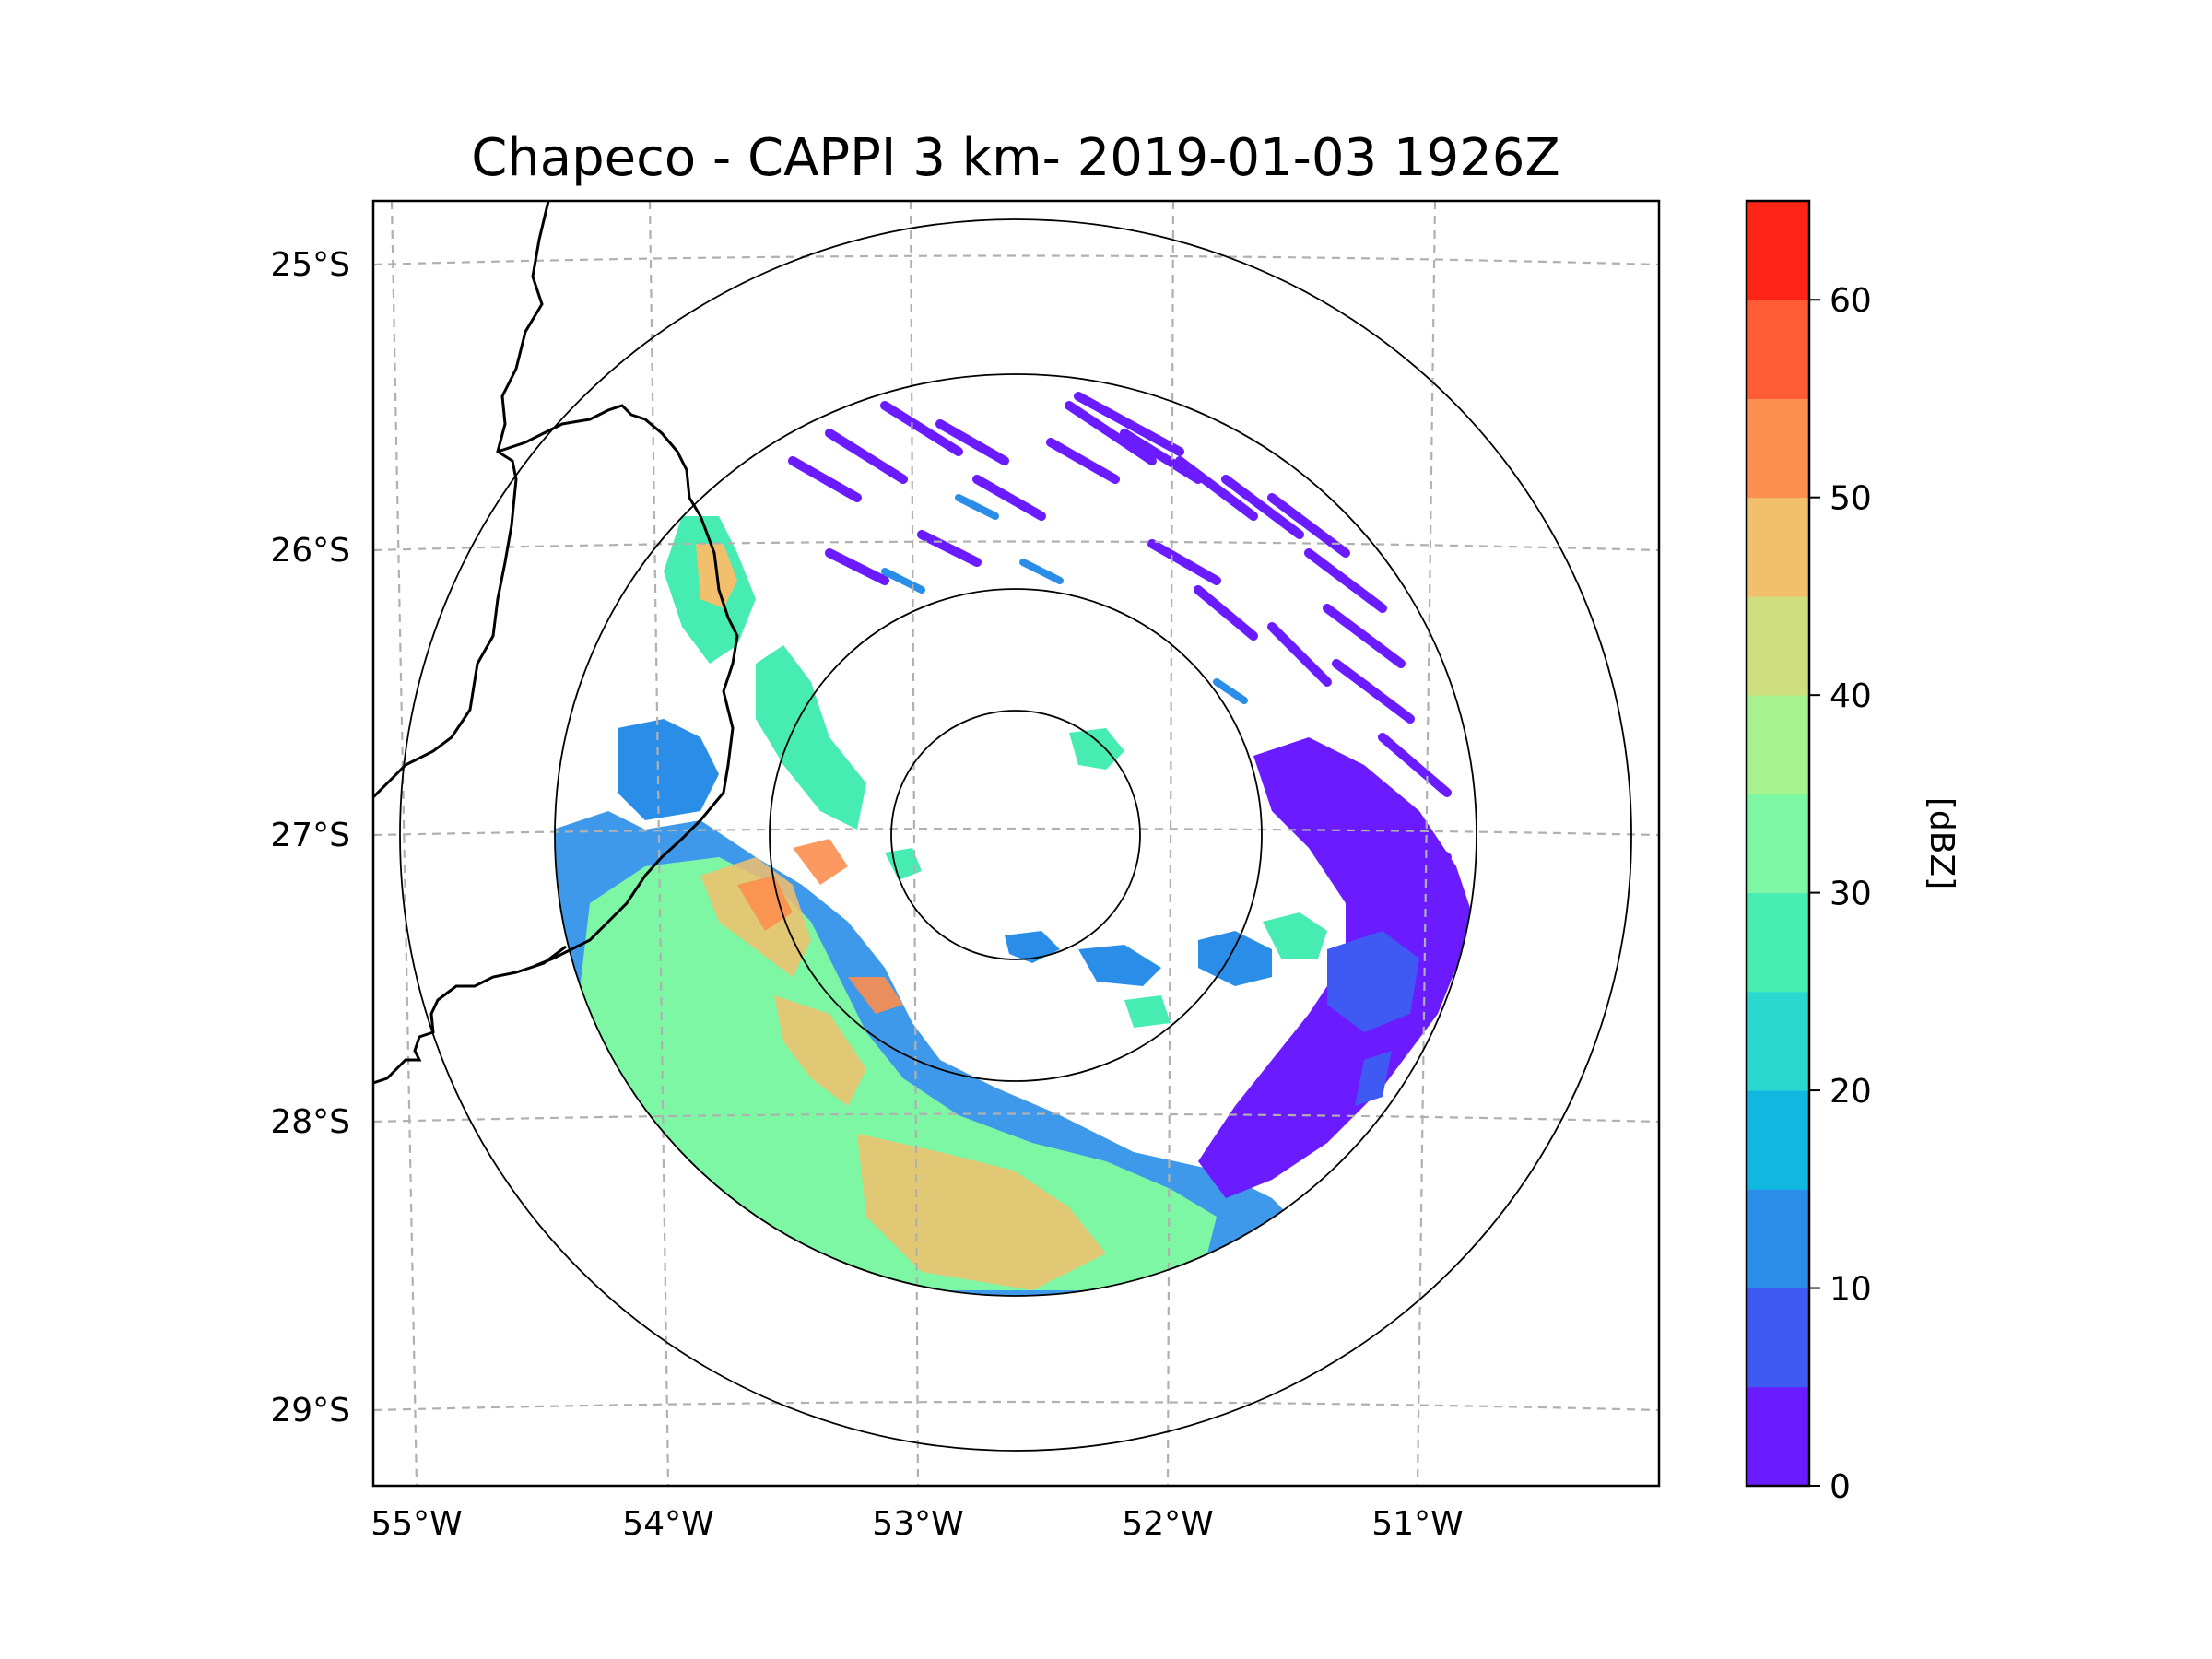  I want to click on lat-label-26S: 26°S, so click(310, 551).